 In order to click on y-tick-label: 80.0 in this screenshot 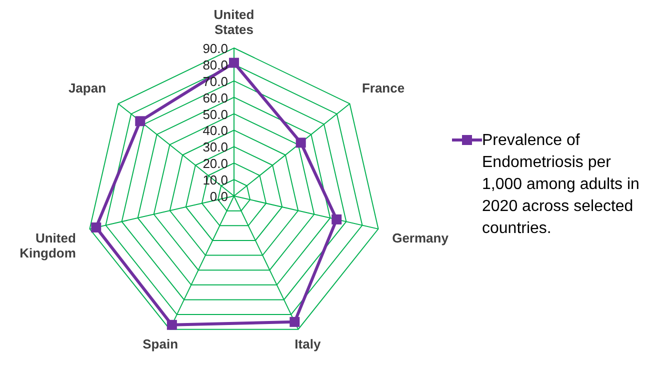, I will do `click(215, 64)`.